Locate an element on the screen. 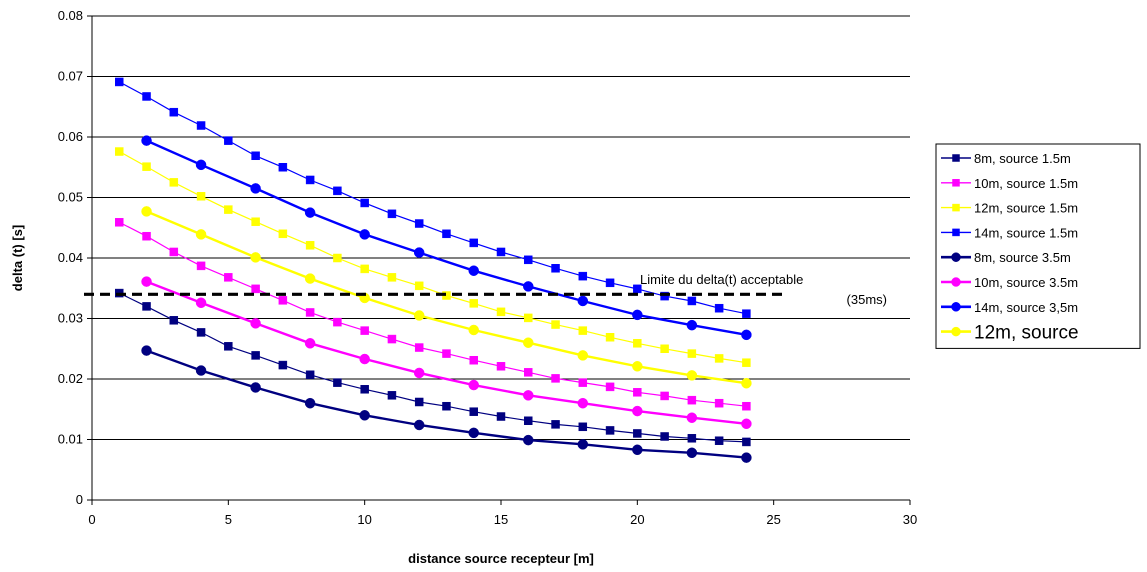 This screenshot has width=1147, height=572. x-tick-label: 20 is located at coordinates (637, 519).